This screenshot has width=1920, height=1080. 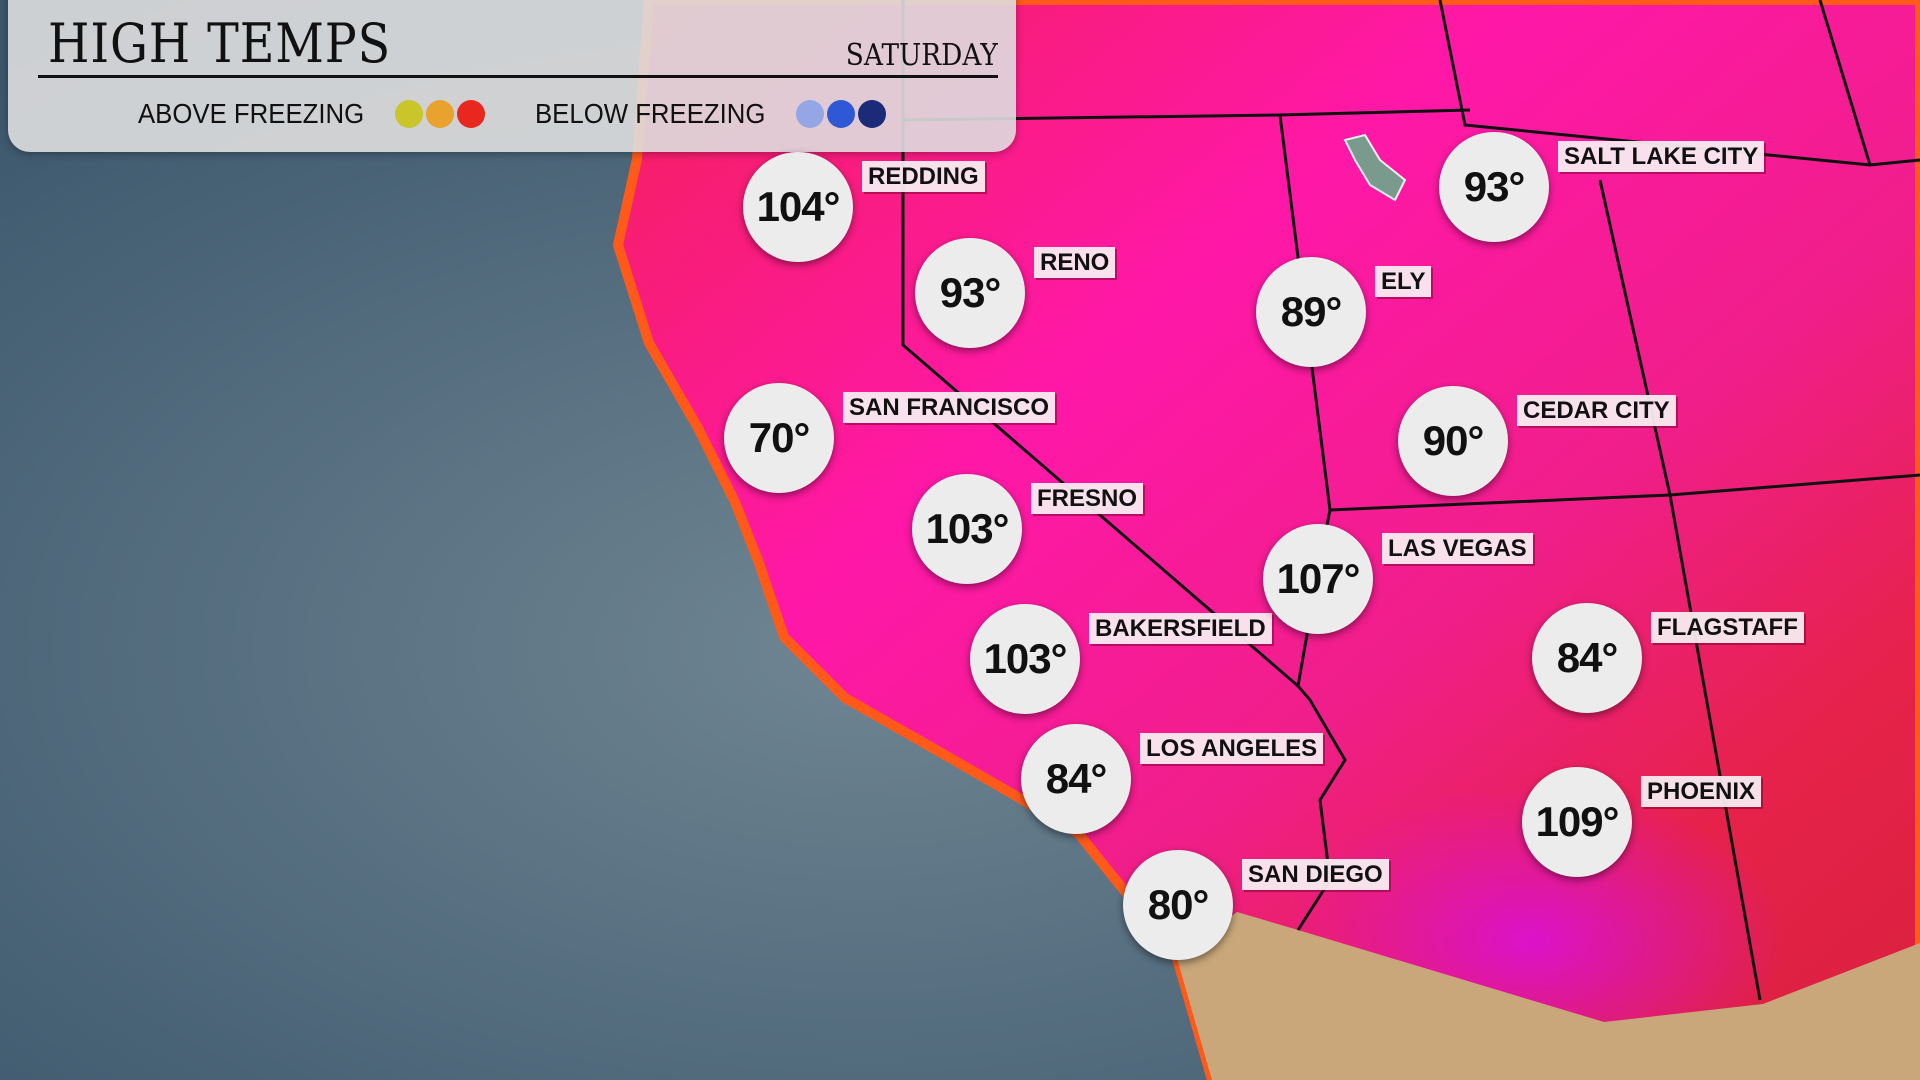 What do you see at coordinates (1311, 312) in the screenshot?
I see `temp-circle: 89°` at bounding box center [1311, 312].